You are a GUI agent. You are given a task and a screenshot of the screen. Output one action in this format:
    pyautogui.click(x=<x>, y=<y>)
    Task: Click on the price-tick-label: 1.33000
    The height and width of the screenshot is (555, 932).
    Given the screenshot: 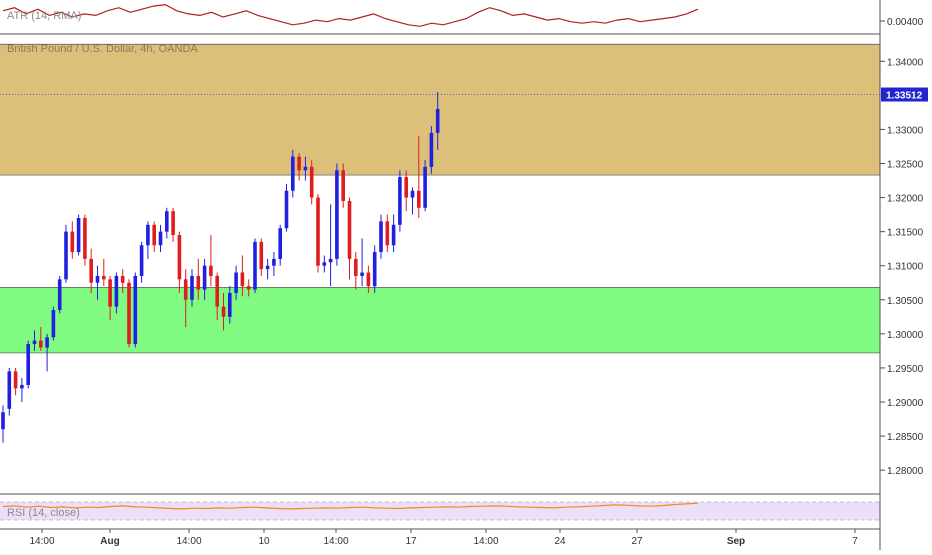 What is the action you would take?
    pyautogui.click(x=905, y=130)
    